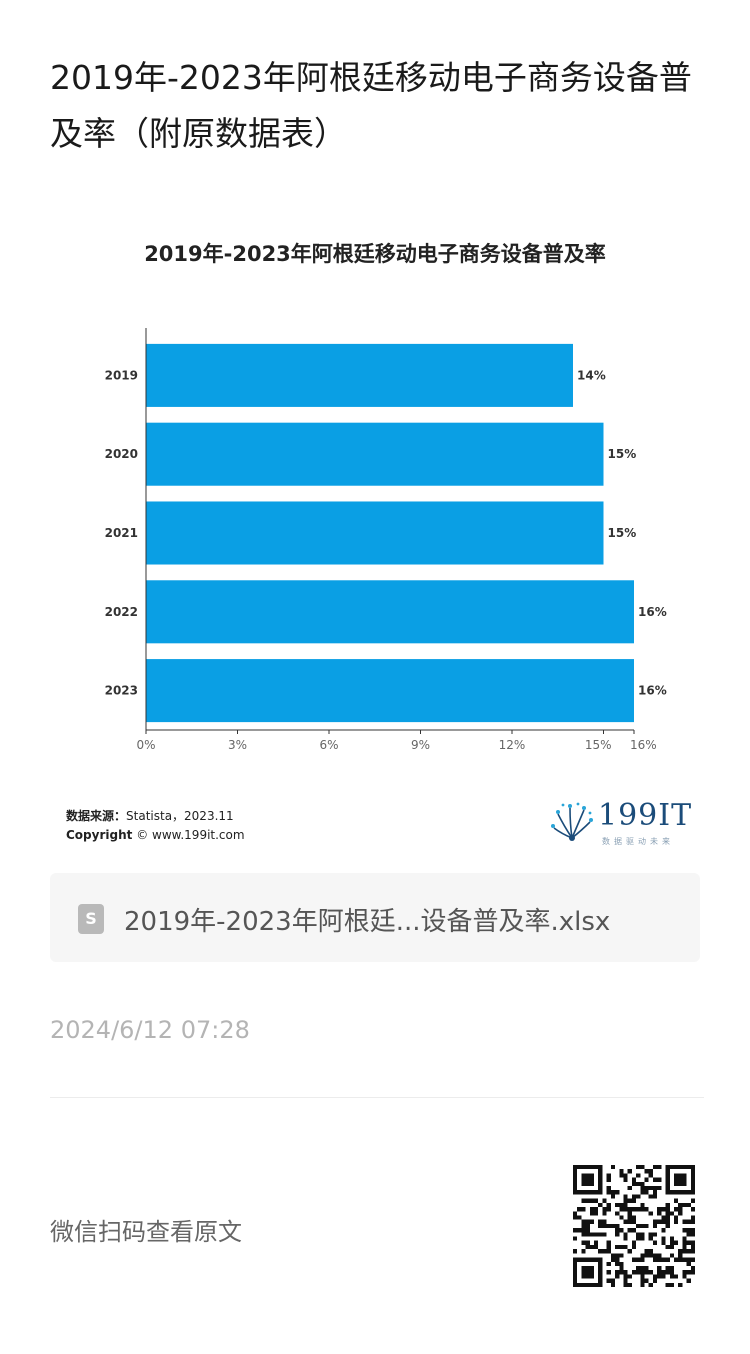 The height and width of the screenshot is (1354, 750). What do you see at coordinates (371, 105) in the screenshot?
I see `page-title: 2019年-2023年阿根廷移动电子商务设备普及率（附原数据表）` at bounding box center [371, 105].